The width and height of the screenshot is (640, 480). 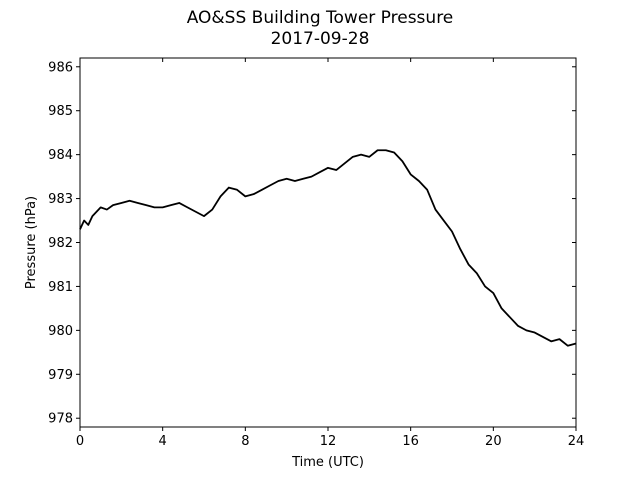 What do you see at coordinates (60, 111) in the screenshot?
I see `y-tick-label: 985` at bounding box center [60, 111].